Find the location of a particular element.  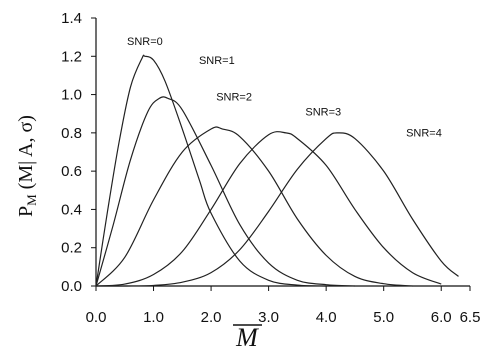

series-annotation: SNR=1 is located at coordinates (217, 61).